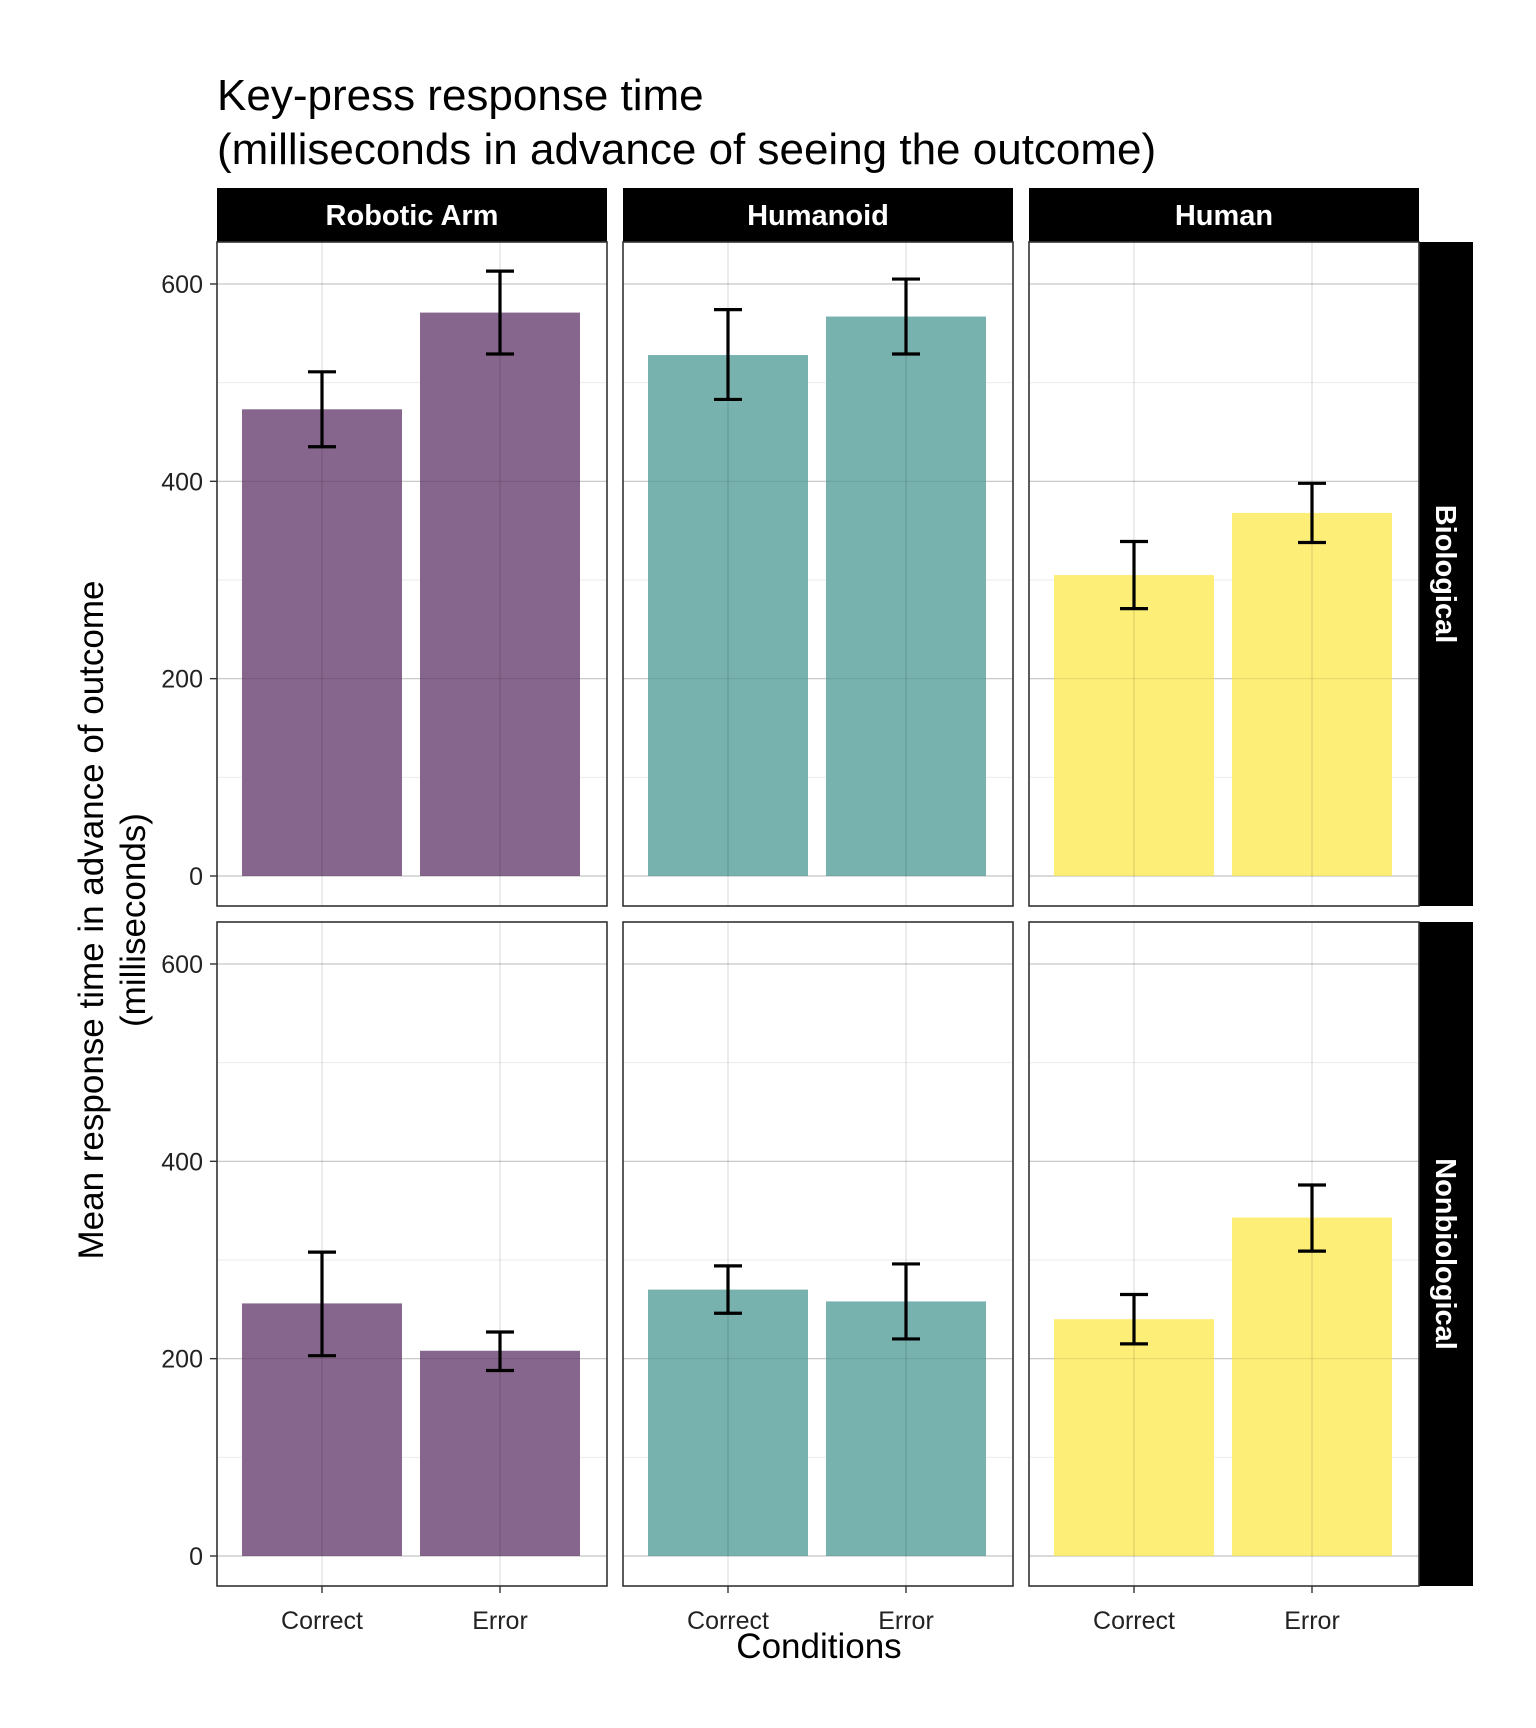 The image size is (1536, 1728). I want to click on strip-bg-human, so click(1224, 215).